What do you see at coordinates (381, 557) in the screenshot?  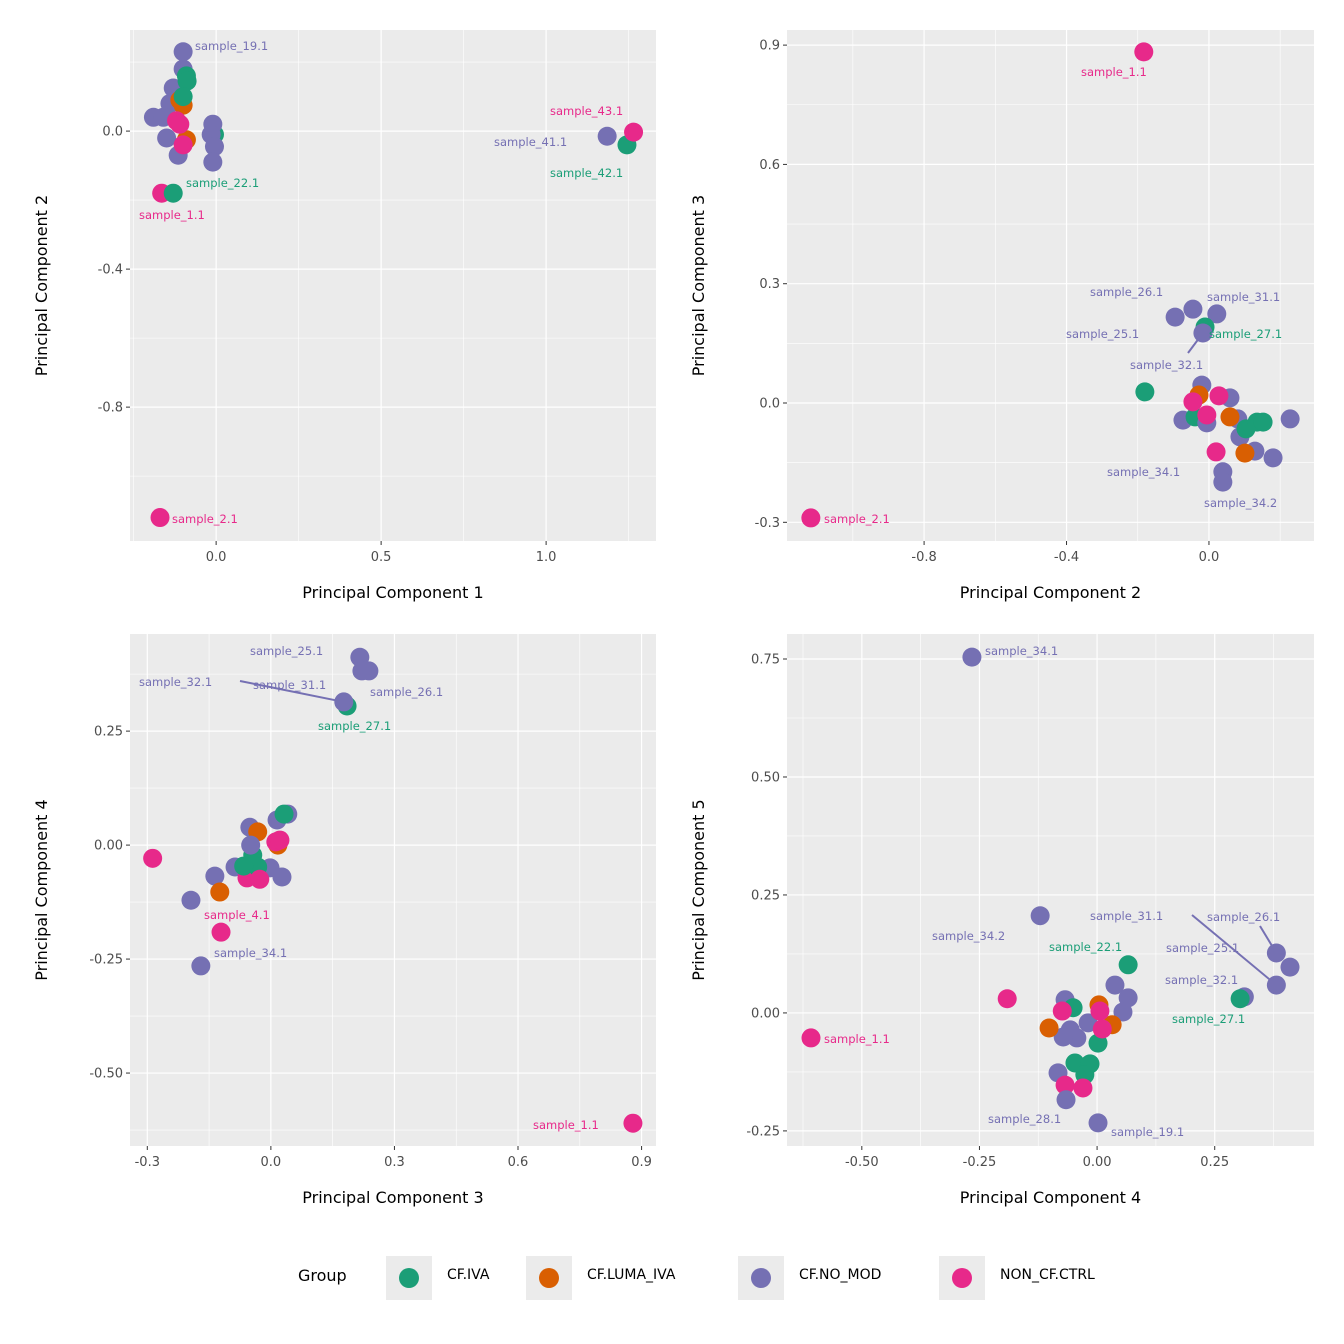 I see `x-tick-label: 0.5` at bounding box center [381, 557].